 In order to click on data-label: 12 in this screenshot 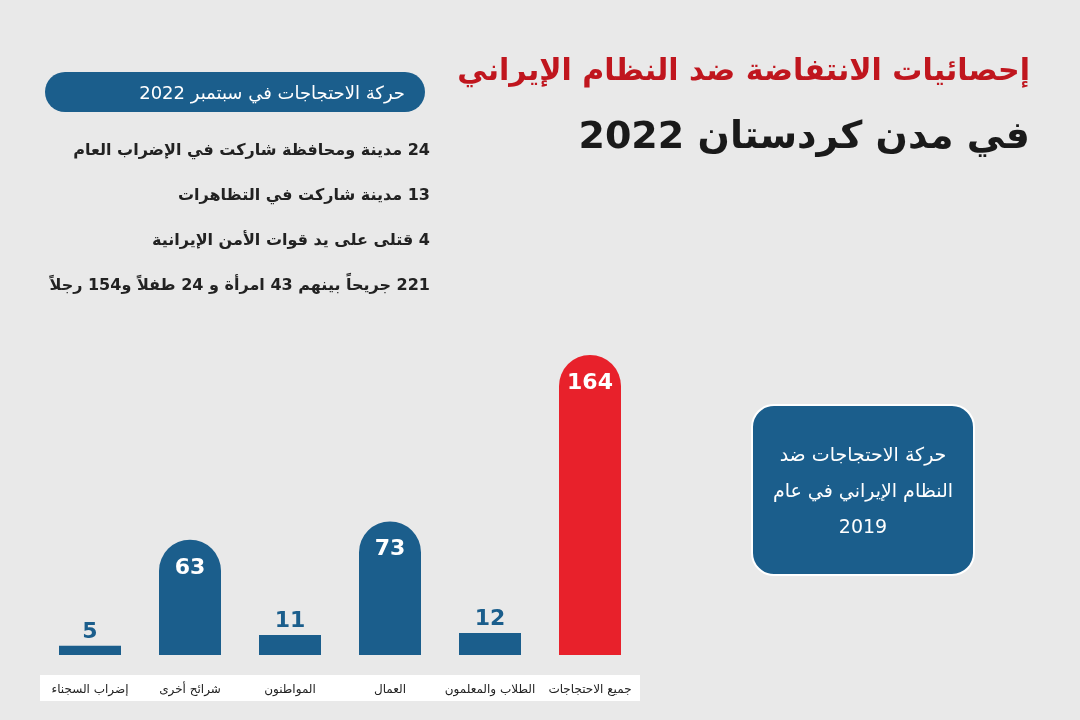, I will do `click(490, 618)`.